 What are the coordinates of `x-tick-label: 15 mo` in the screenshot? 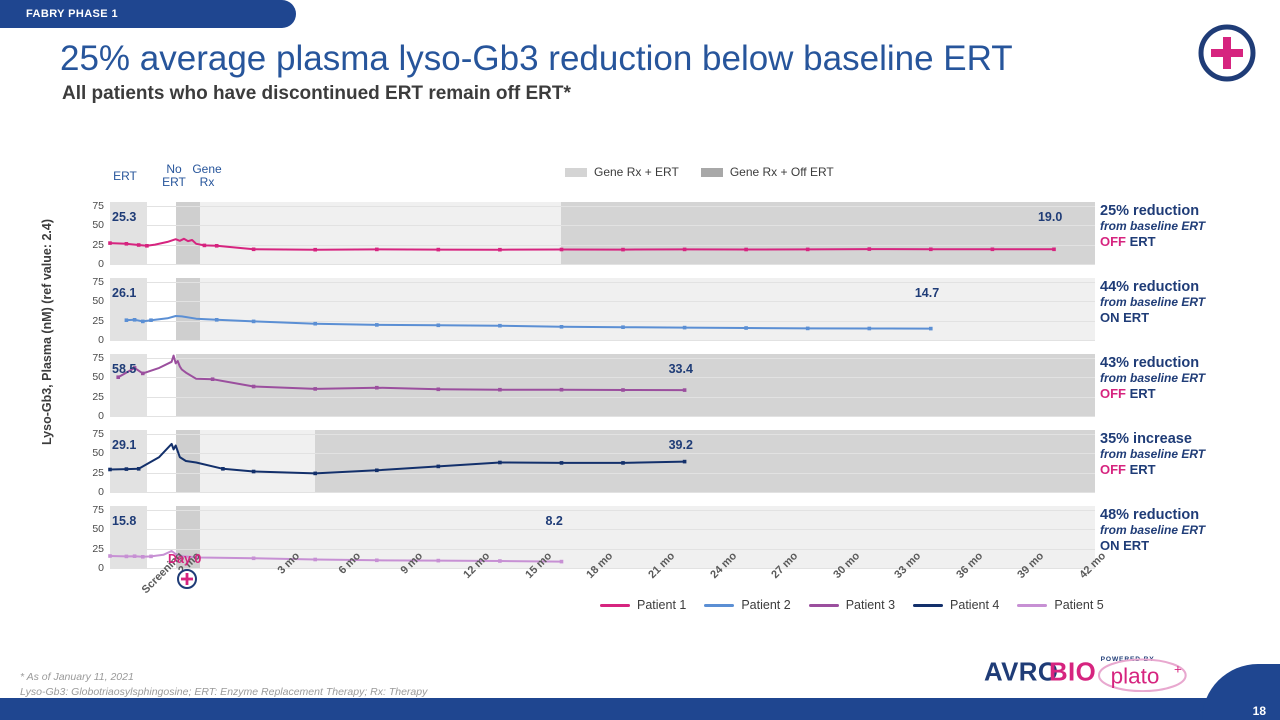 It's located at (539, 565).